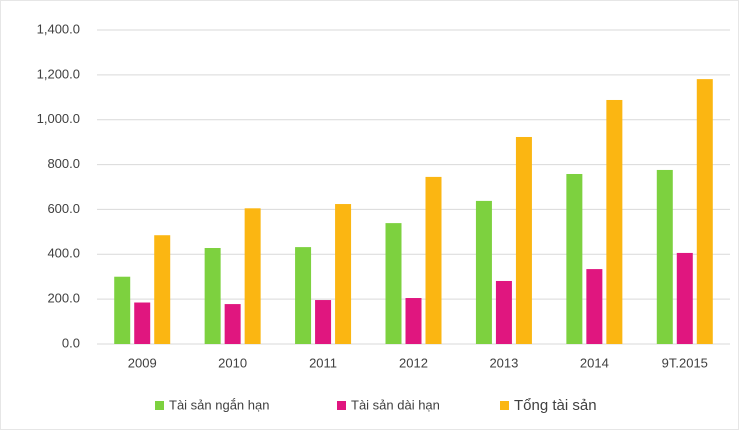 The image size is (739, 430). Describe the element at coordinates (71, 342) in the screenshot. I see `y-tick-label: 0.0` at that location.